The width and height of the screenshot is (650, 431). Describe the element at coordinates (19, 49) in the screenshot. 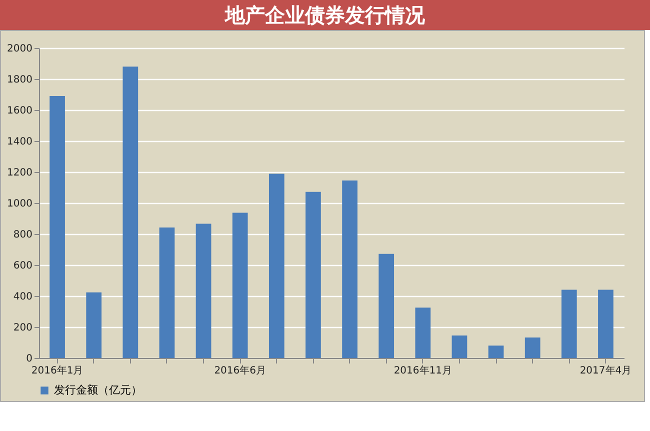

I see `y-tick-label: 2000` at that location.